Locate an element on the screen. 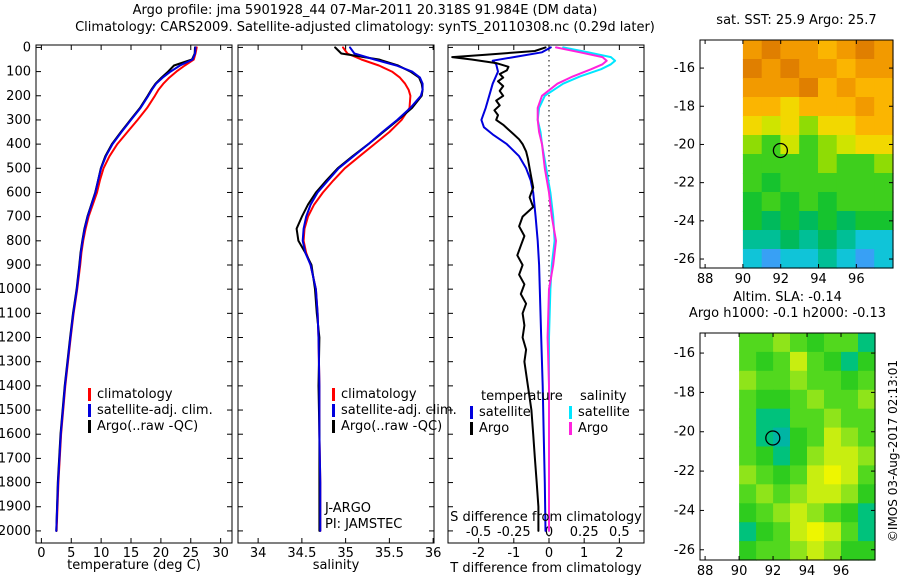 This screenshot has width=900, height=580. lat-tick-label: -18 is located at coordinates (684, 392).